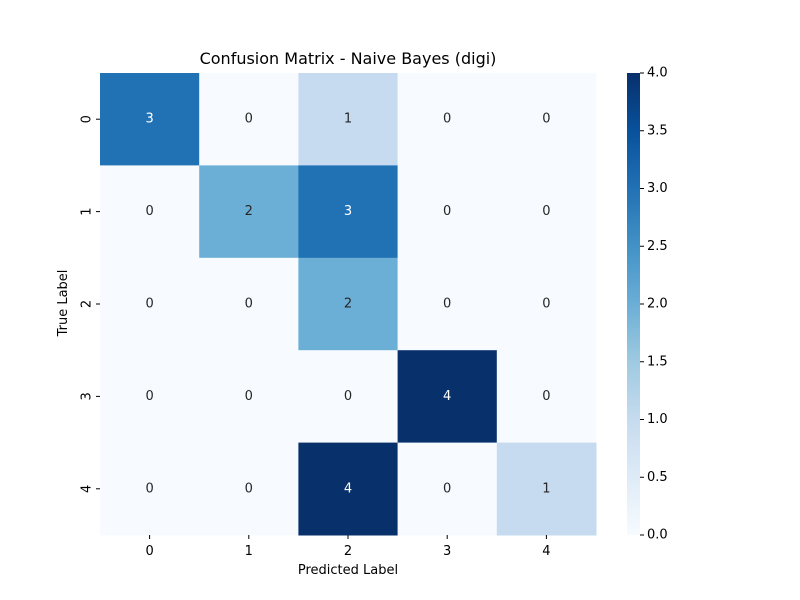  I want to click on y-tick-label: 3, so click(87, 396).